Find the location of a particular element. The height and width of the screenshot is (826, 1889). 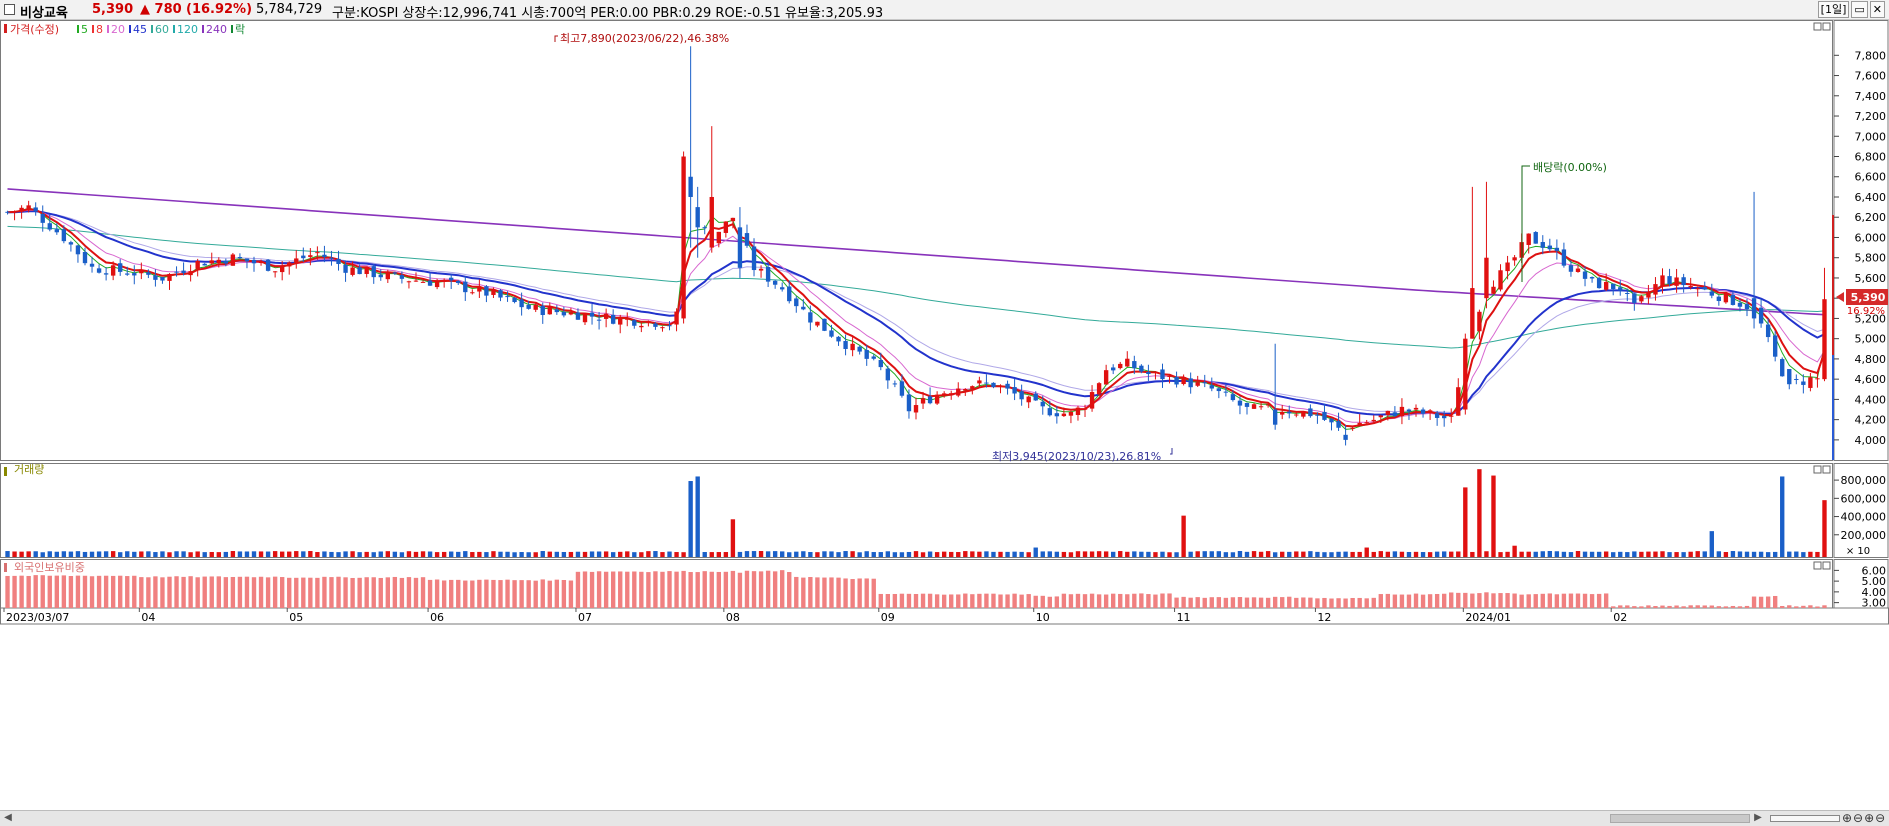

volume-tick-label: 400,000 is located at coordinates (1864, 517).